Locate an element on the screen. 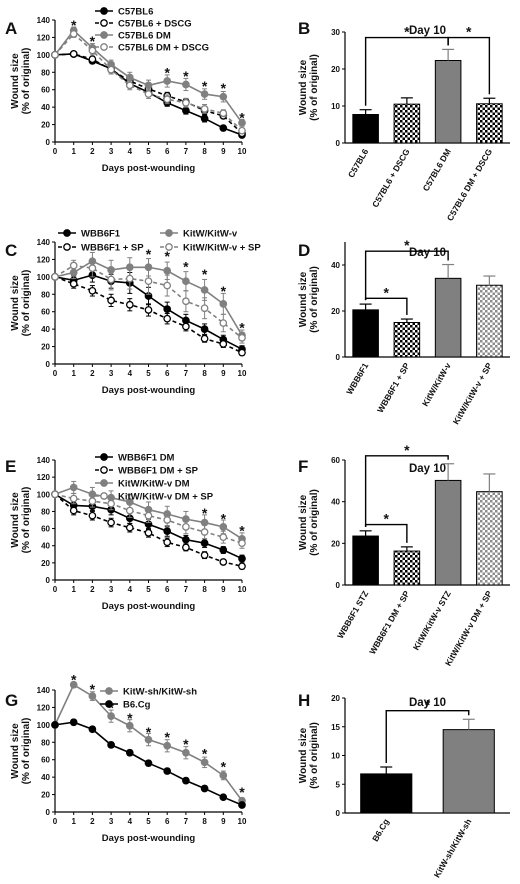 The image size is (520, 884). y-tick-label: 30 is located at coordinates (335, 32).